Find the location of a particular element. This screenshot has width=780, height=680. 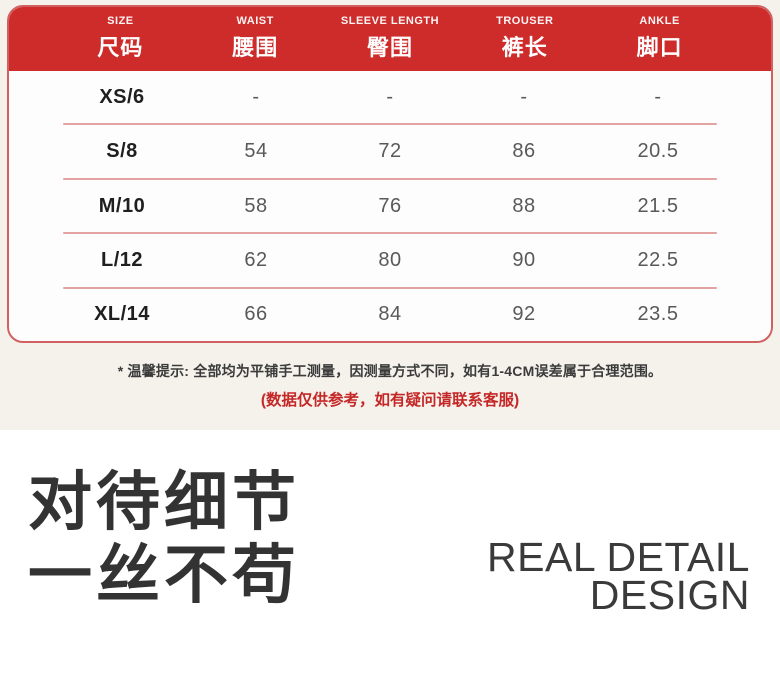

headline-english-line1: REAL DETAIL is located at coordinates (618, 557).